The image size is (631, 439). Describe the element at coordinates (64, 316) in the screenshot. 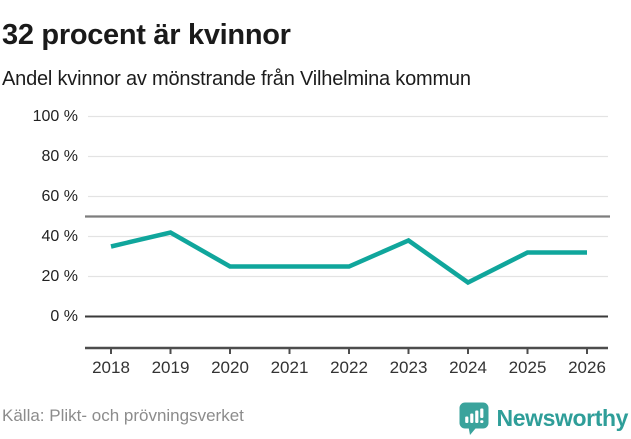

I see `y-axis-label: 0 %` at that location.